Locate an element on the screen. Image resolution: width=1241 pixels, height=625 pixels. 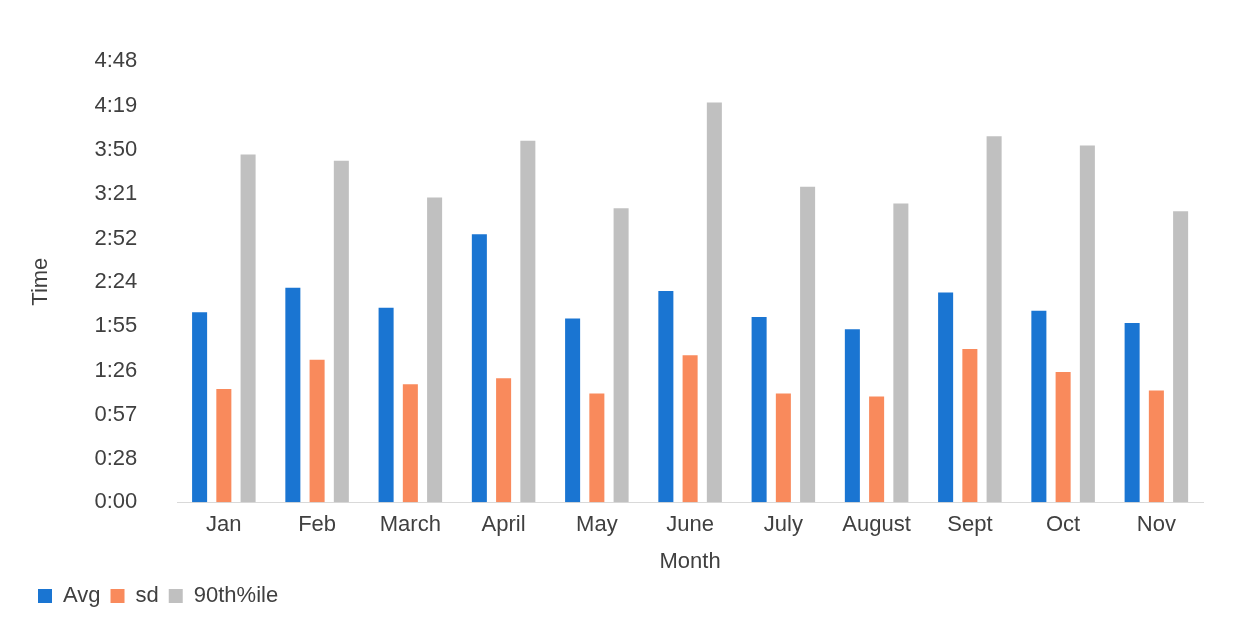
y-tick-label: 3:21 is located at coordinates (116, 193).